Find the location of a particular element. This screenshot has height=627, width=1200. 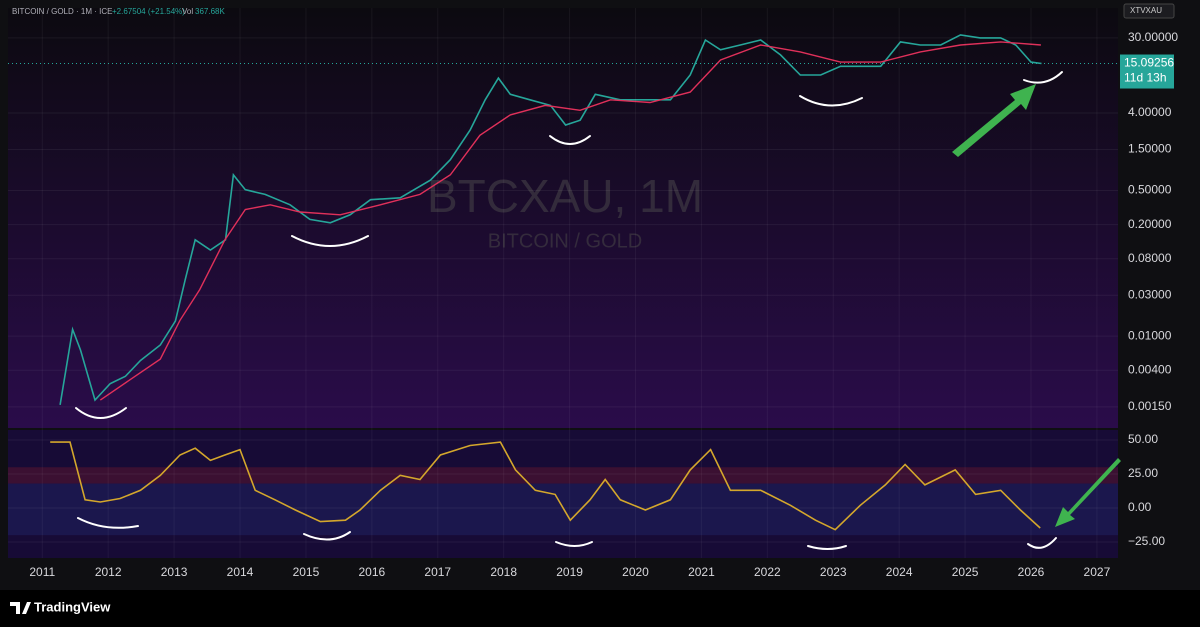

x-tick-label: 2026 is located at coordinates (1031, 572).